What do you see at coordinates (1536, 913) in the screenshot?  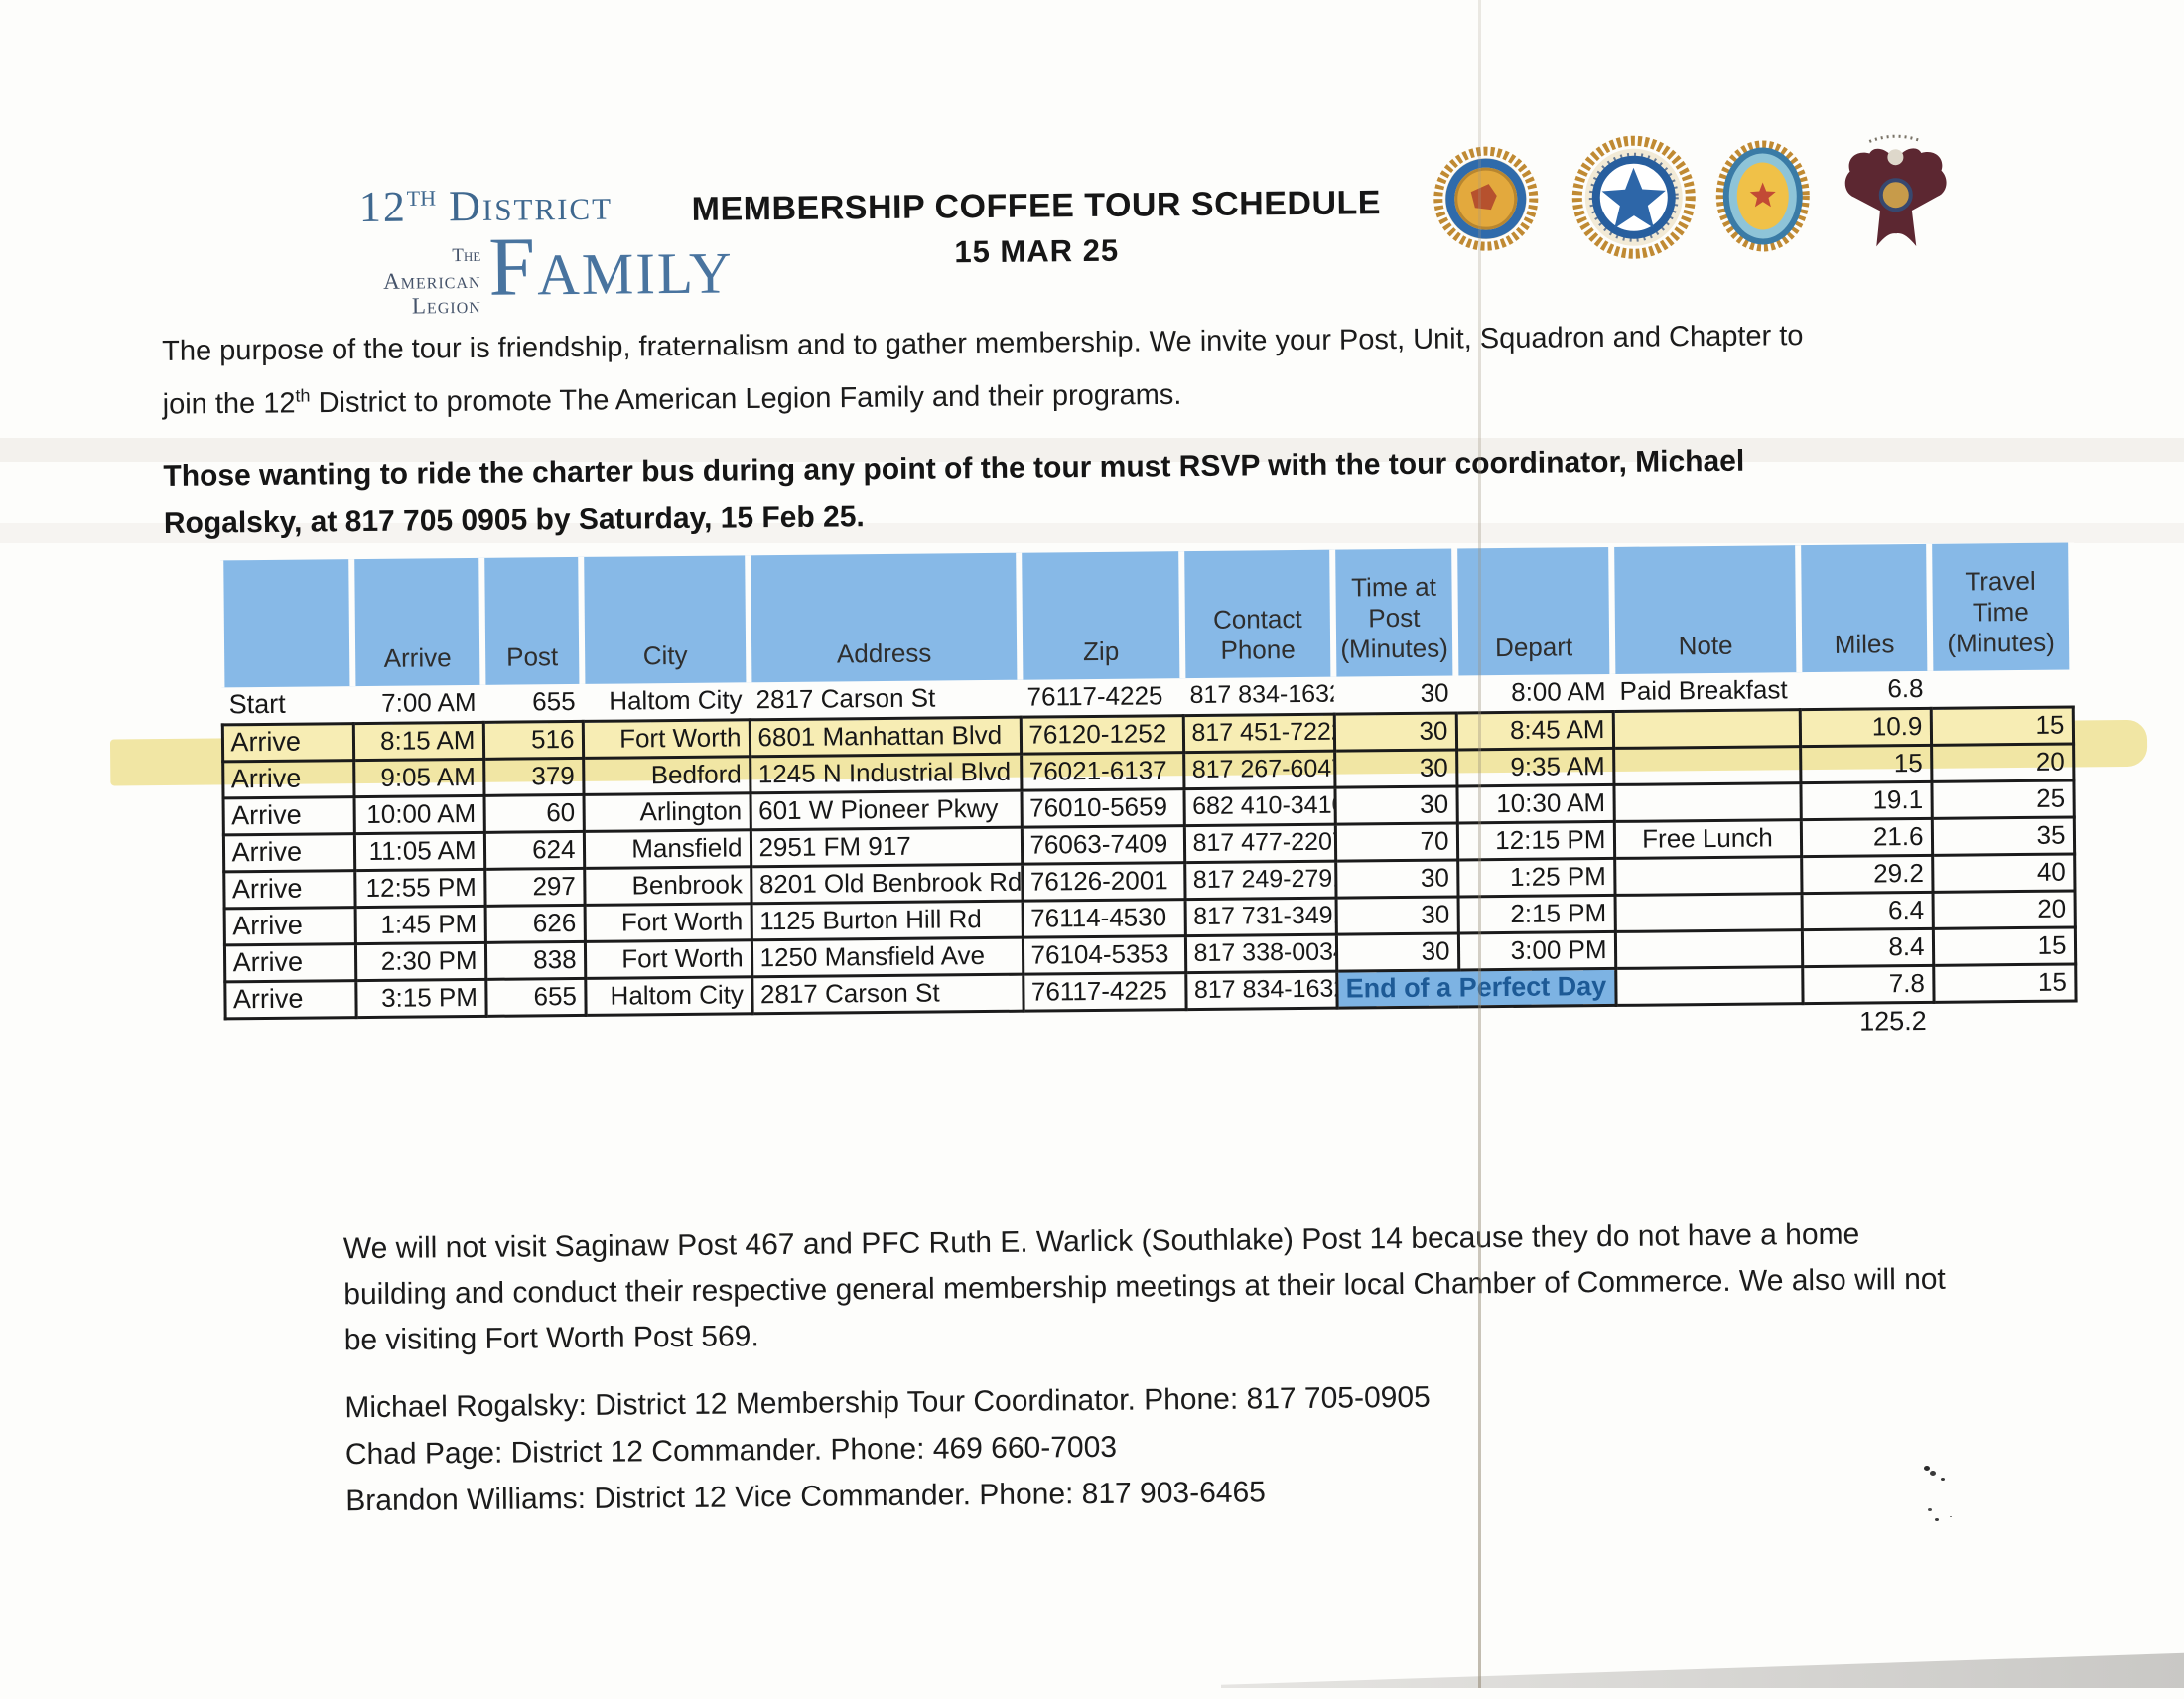 I see `cell-depart: 2:15 PM` at bounding box center [1536, 913].